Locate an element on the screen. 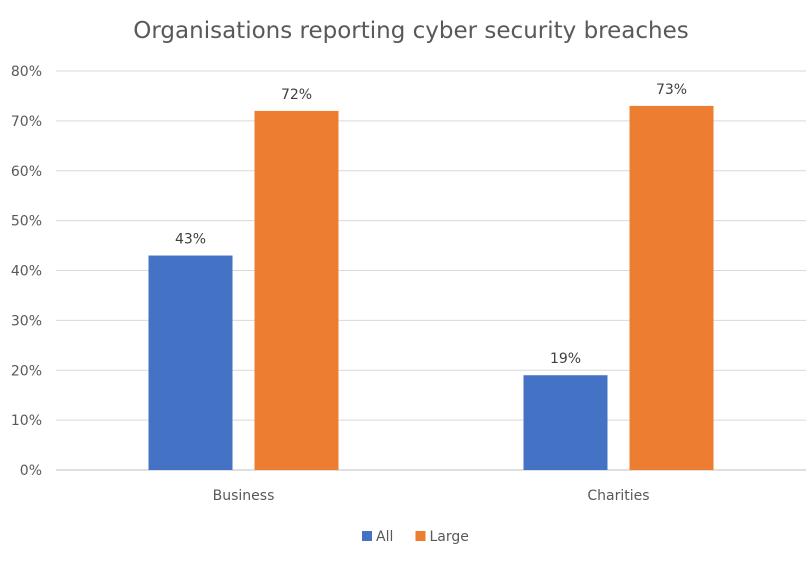  bar-large-business is located at coordinates (296, 290).